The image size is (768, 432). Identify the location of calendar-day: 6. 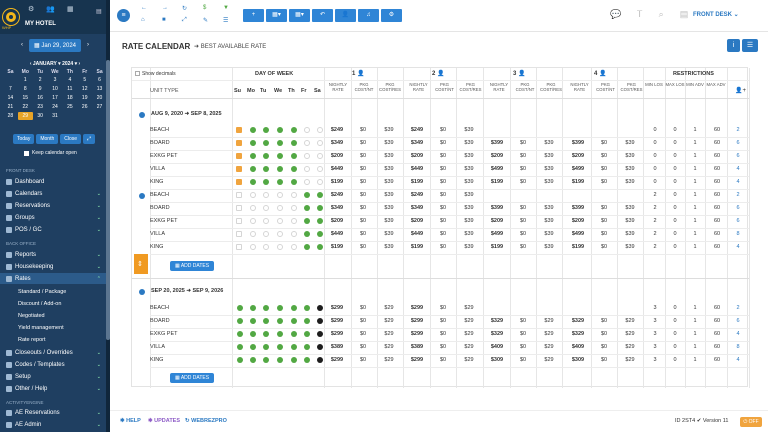
(99, 80).